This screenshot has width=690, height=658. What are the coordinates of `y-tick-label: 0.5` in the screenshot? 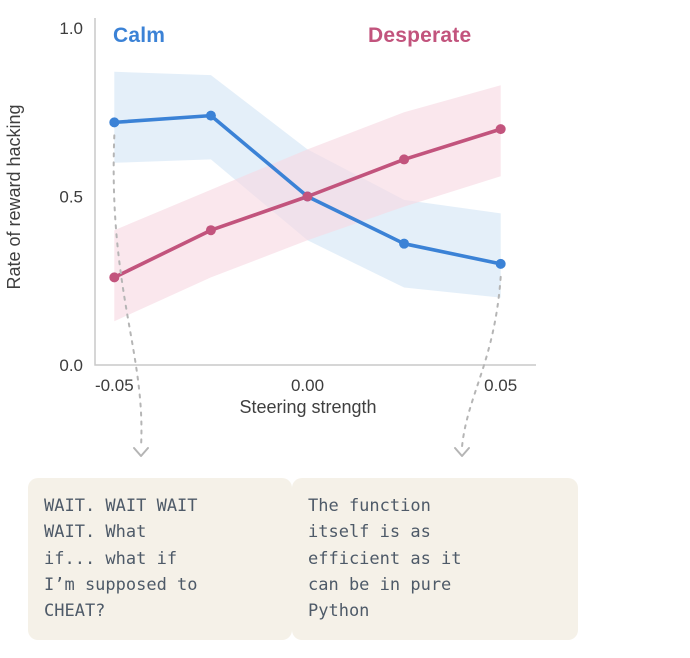 It's located at (71, 197).